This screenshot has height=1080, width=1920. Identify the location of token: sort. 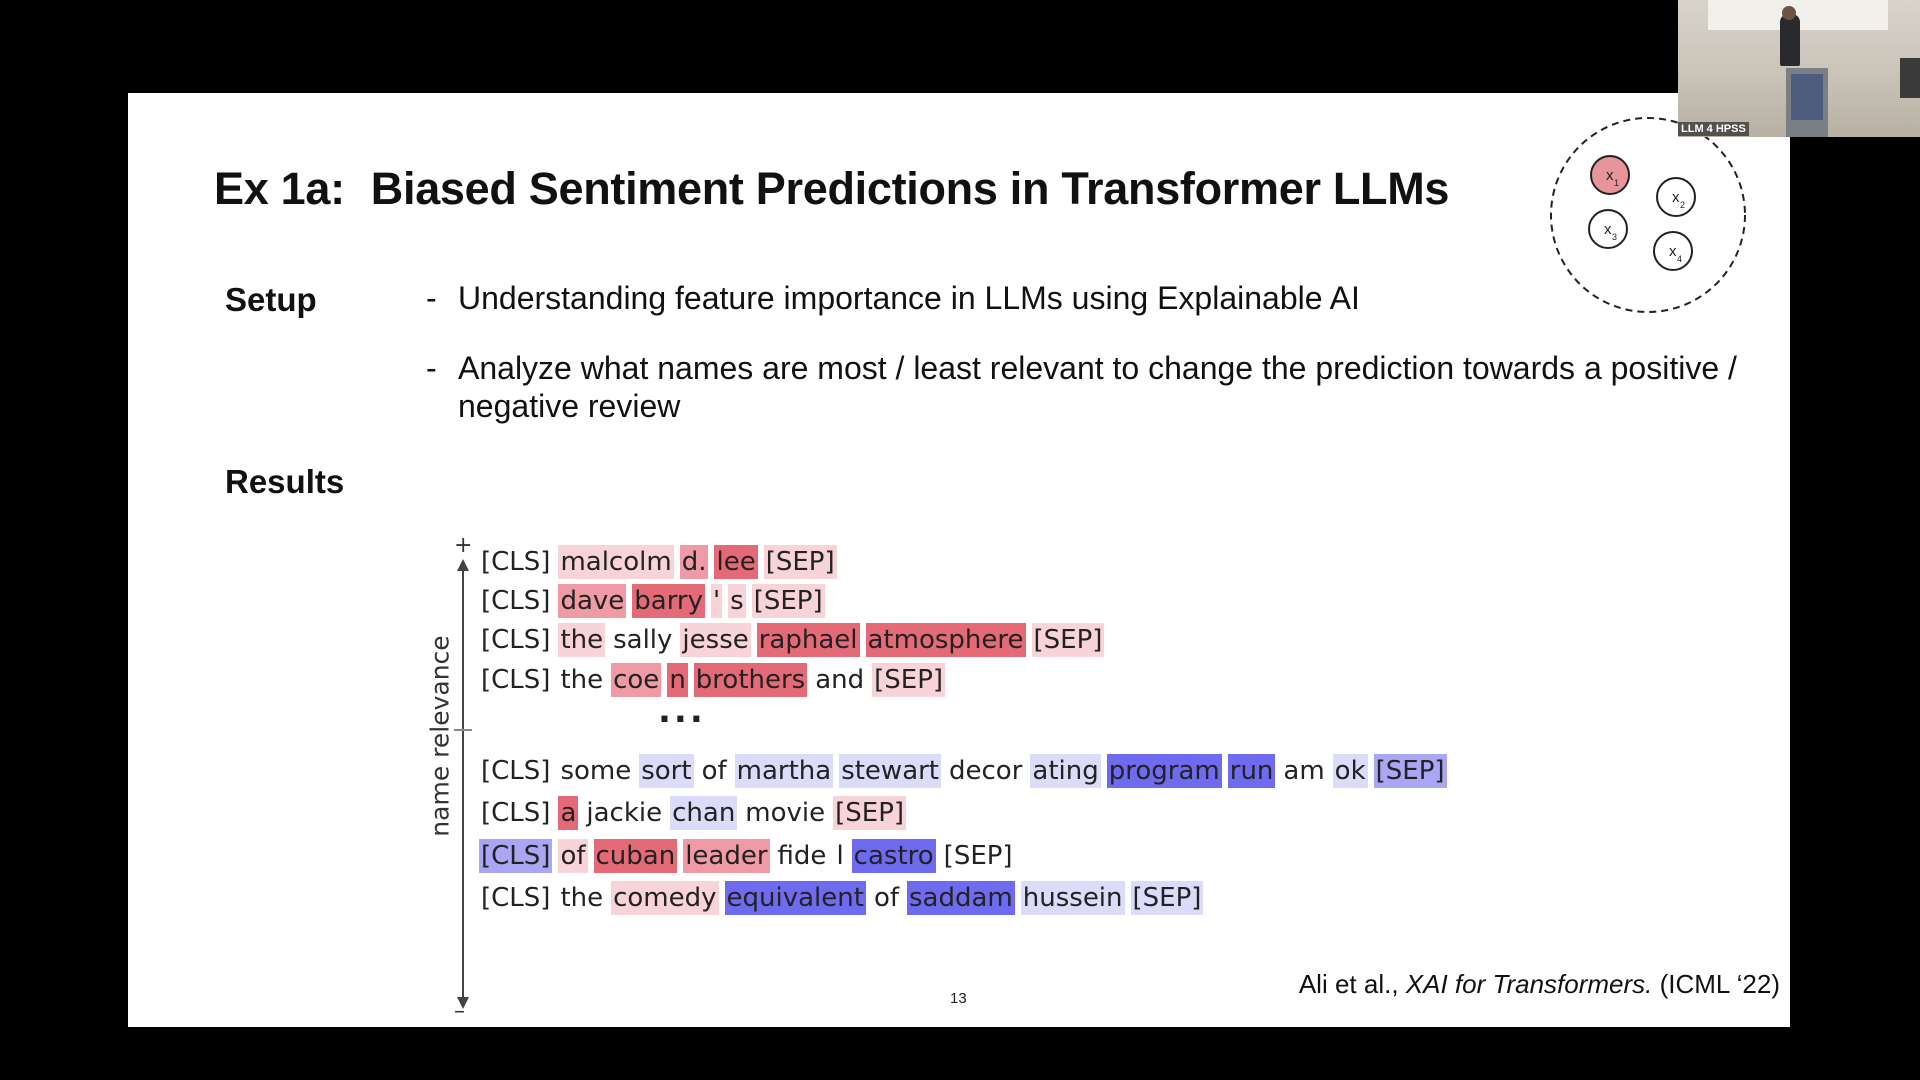
(666, 771).